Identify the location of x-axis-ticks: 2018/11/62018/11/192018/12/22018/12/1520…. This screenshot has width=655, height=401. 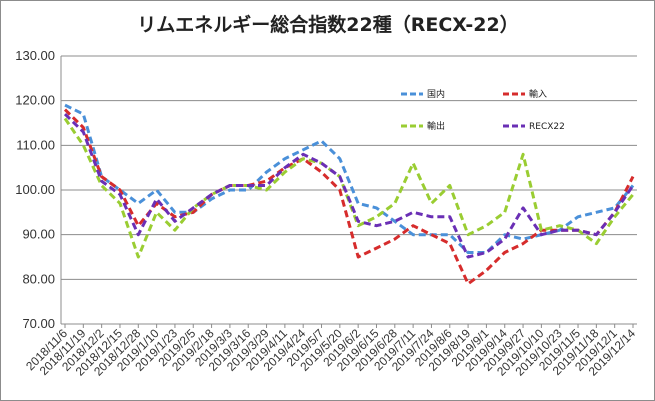
(330, 351).